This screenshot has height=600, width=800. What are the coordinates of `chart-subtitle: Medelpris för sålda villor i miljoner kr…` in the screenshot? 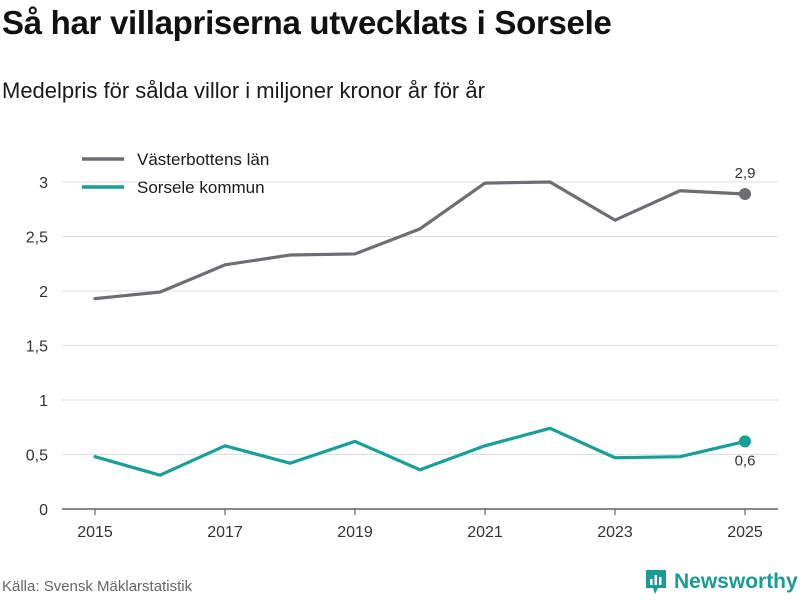 It's located at (243, 90).